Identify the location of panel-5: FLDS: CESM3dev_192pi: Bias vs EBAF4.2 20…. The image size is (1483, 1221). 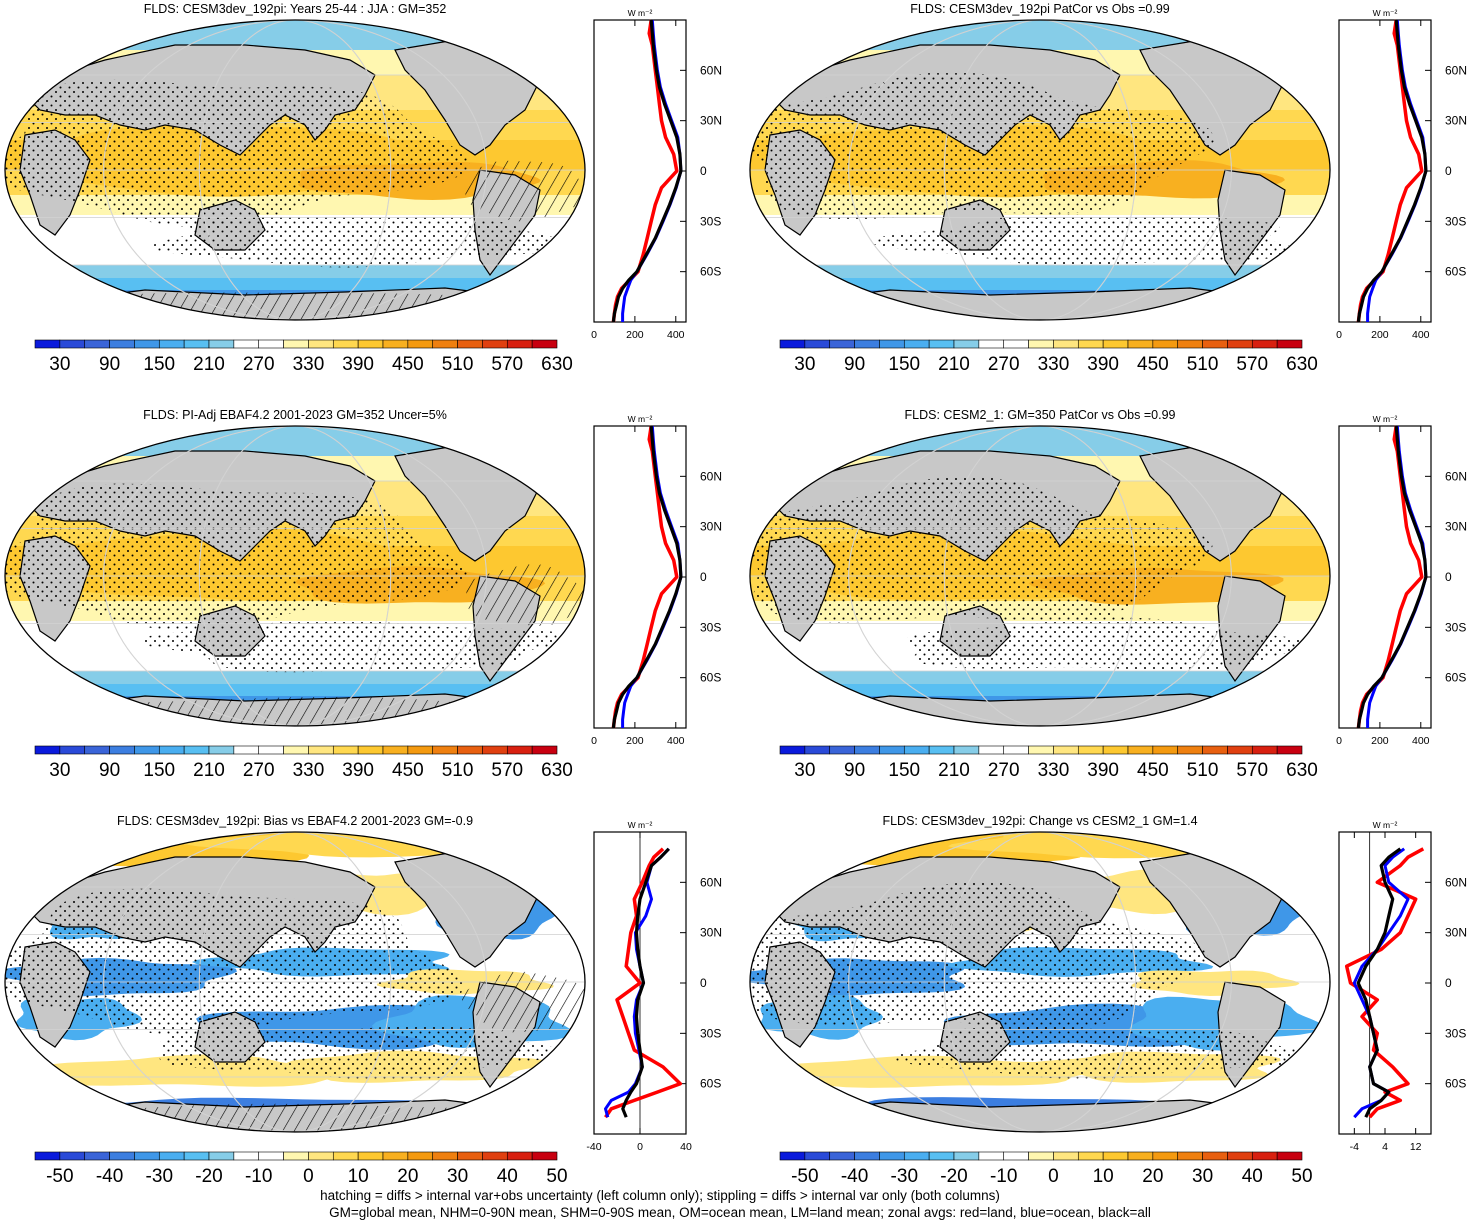
(363, 1000).